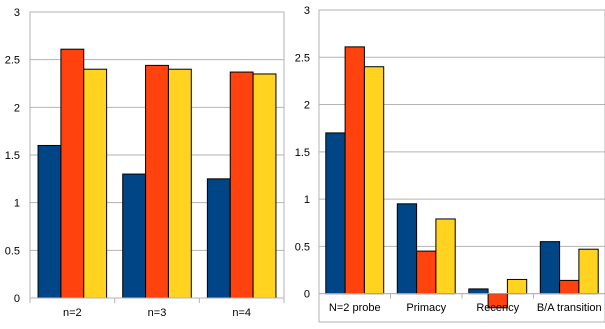  Describe the element at coordinates (569, 308) in the screenshot. I see `x-tick-label: B/A transition` at that location.